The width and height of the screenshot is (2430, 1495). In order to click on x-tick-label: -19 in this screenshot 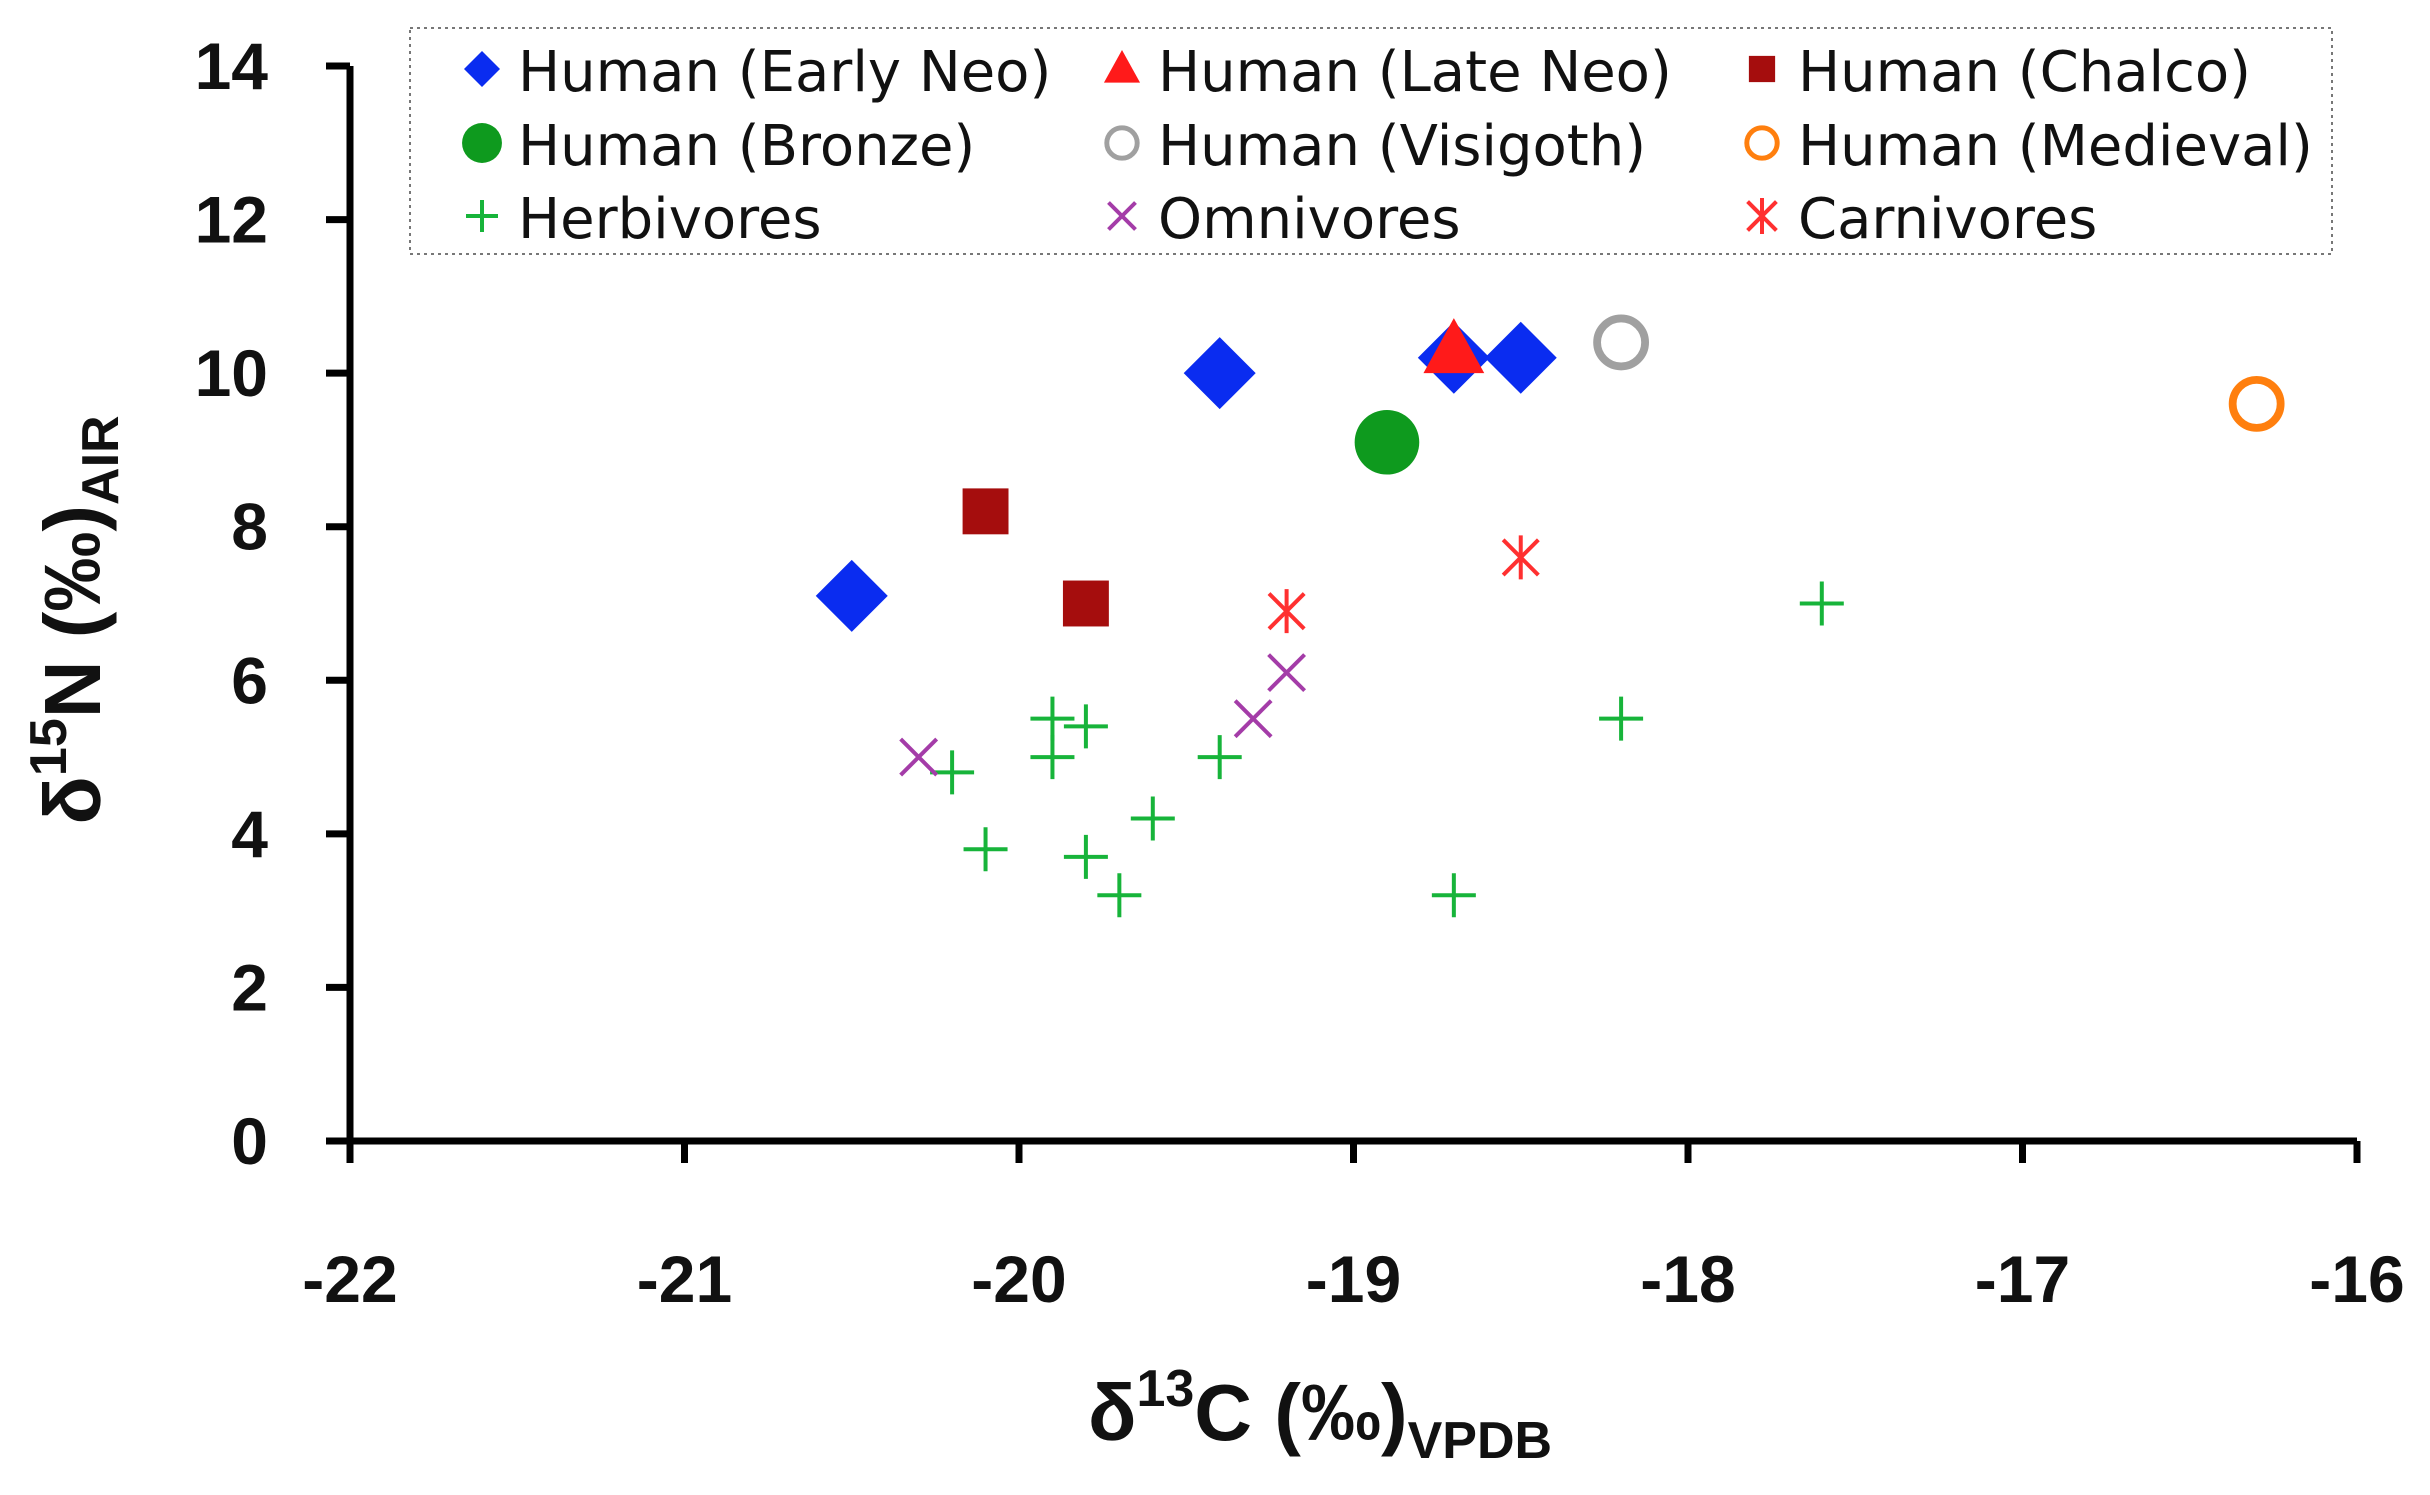, I will do `click(1353, 1279)`.